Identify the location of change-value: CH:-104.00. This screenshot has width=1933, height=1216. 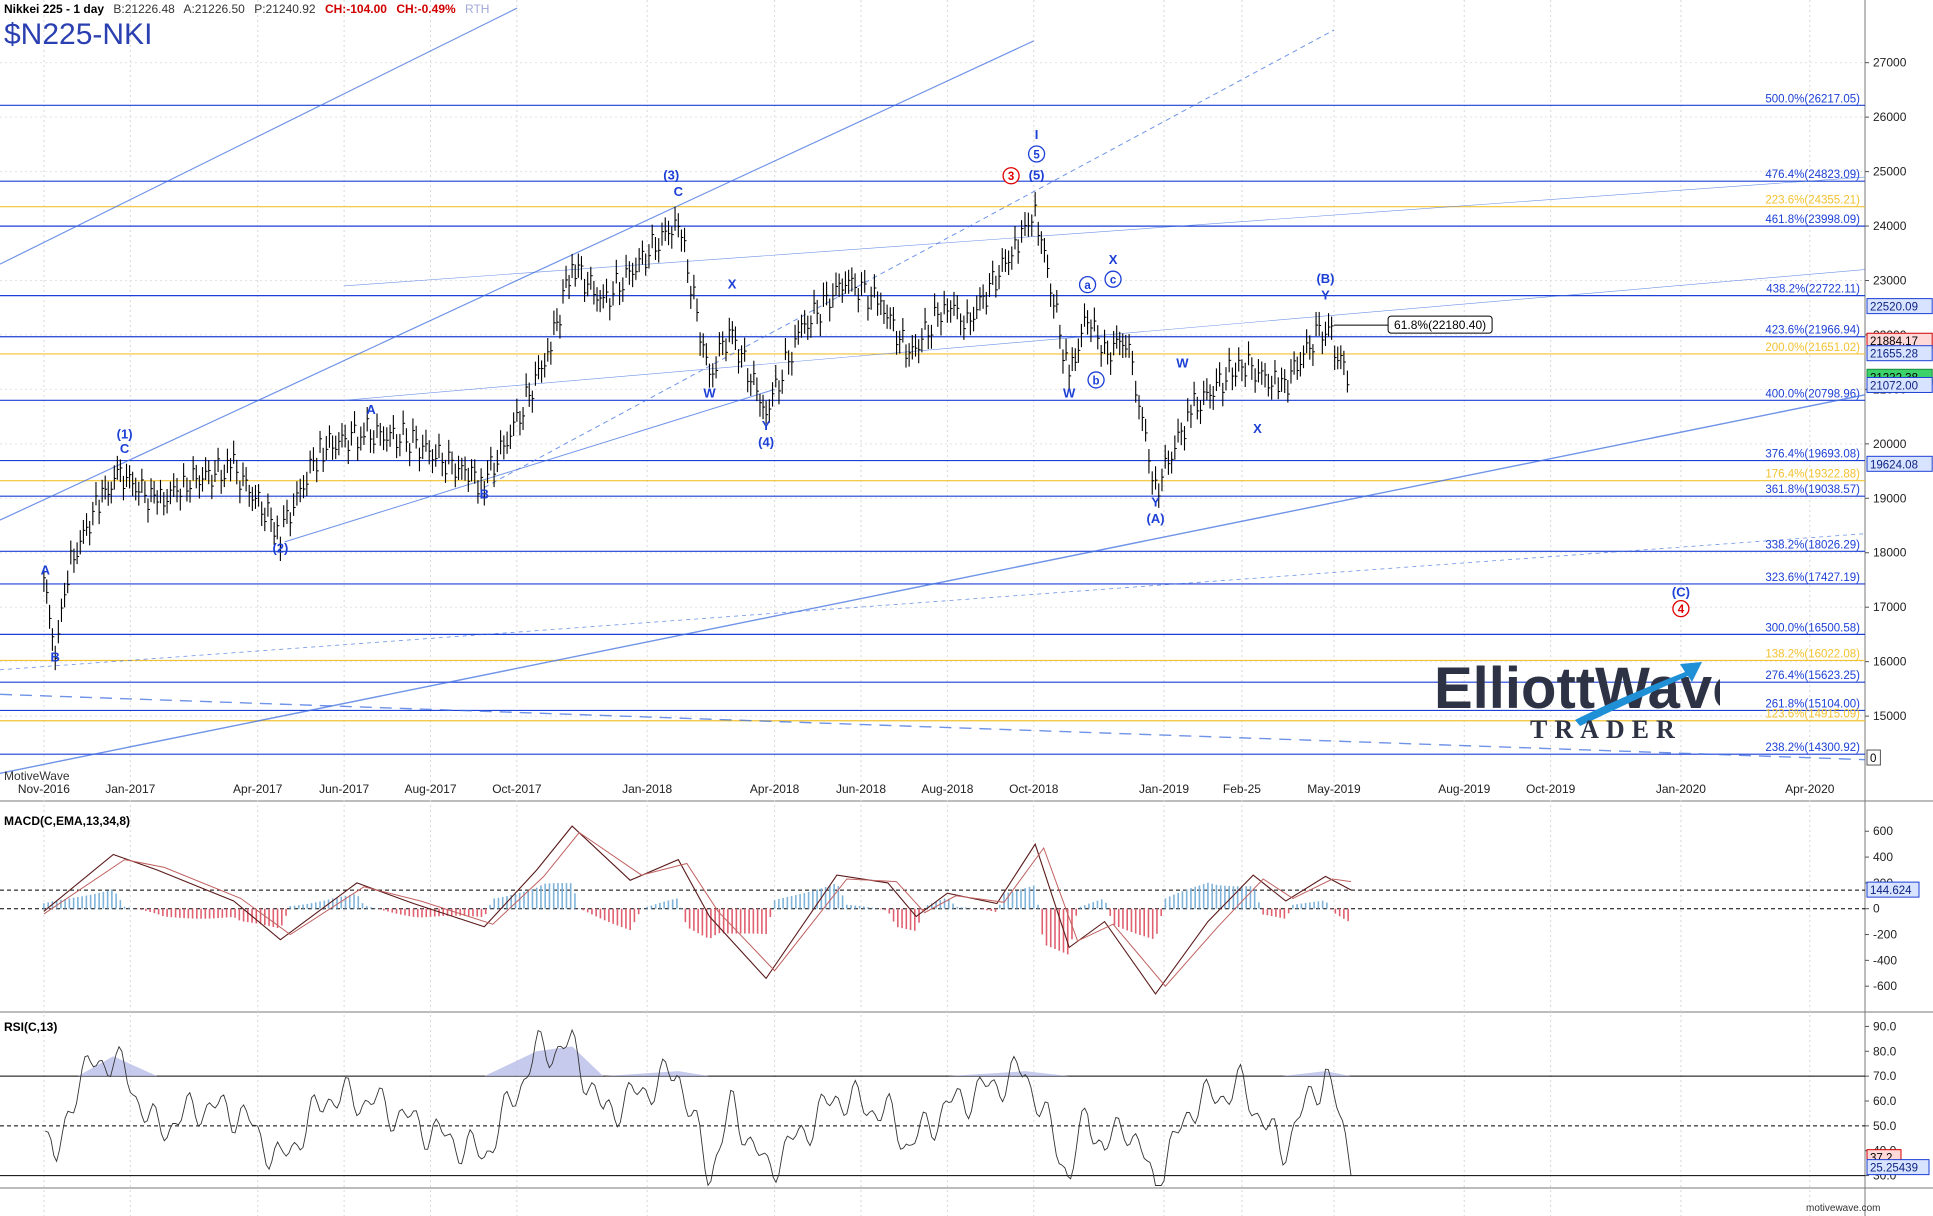
(355, 9).